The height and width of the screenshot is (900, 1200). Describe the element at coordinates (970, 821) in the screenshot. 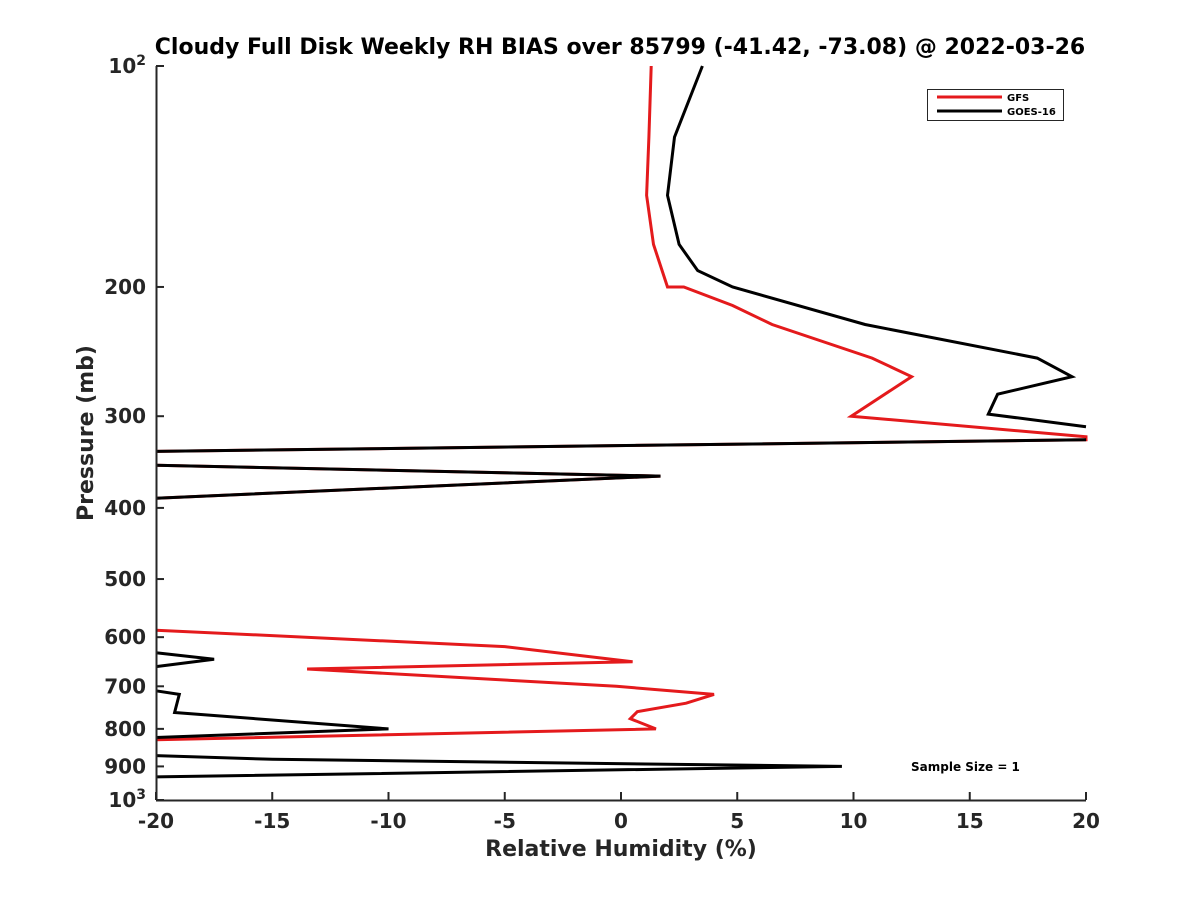

I see `x-tick-label: 15` at that location.